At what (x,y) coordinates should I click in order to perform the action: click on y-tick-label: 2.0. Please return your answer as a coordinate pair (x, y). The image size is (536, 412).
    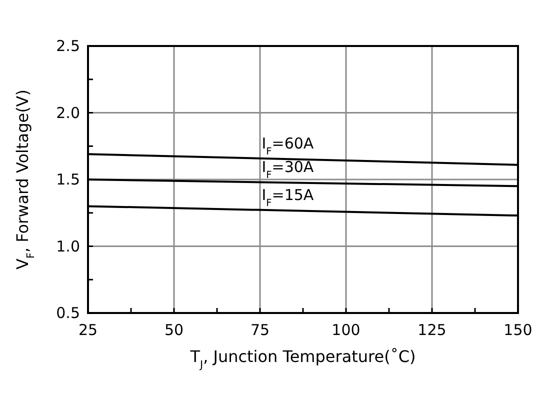
    Looking at the image, I should click on (68, 113).